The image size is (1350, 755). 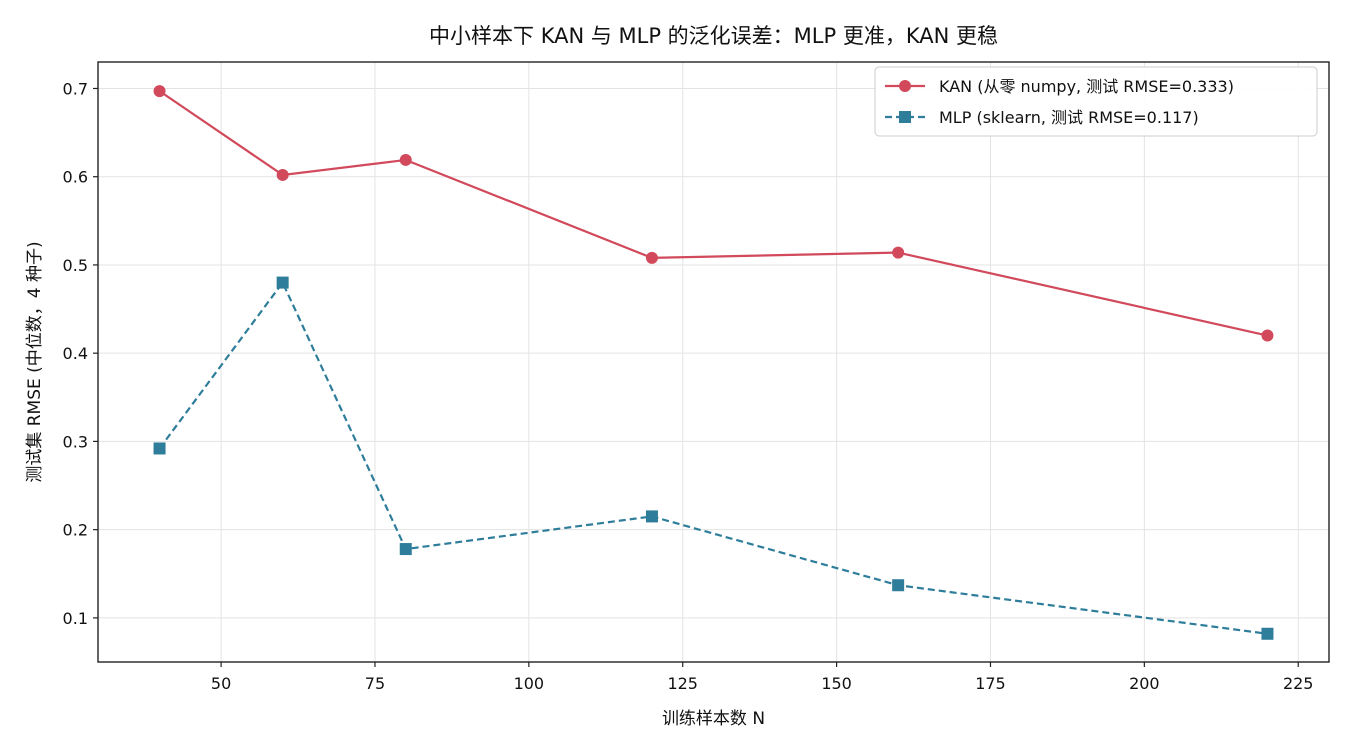 I want to click on x-tick-label: 75, so click(x=375, y=683).